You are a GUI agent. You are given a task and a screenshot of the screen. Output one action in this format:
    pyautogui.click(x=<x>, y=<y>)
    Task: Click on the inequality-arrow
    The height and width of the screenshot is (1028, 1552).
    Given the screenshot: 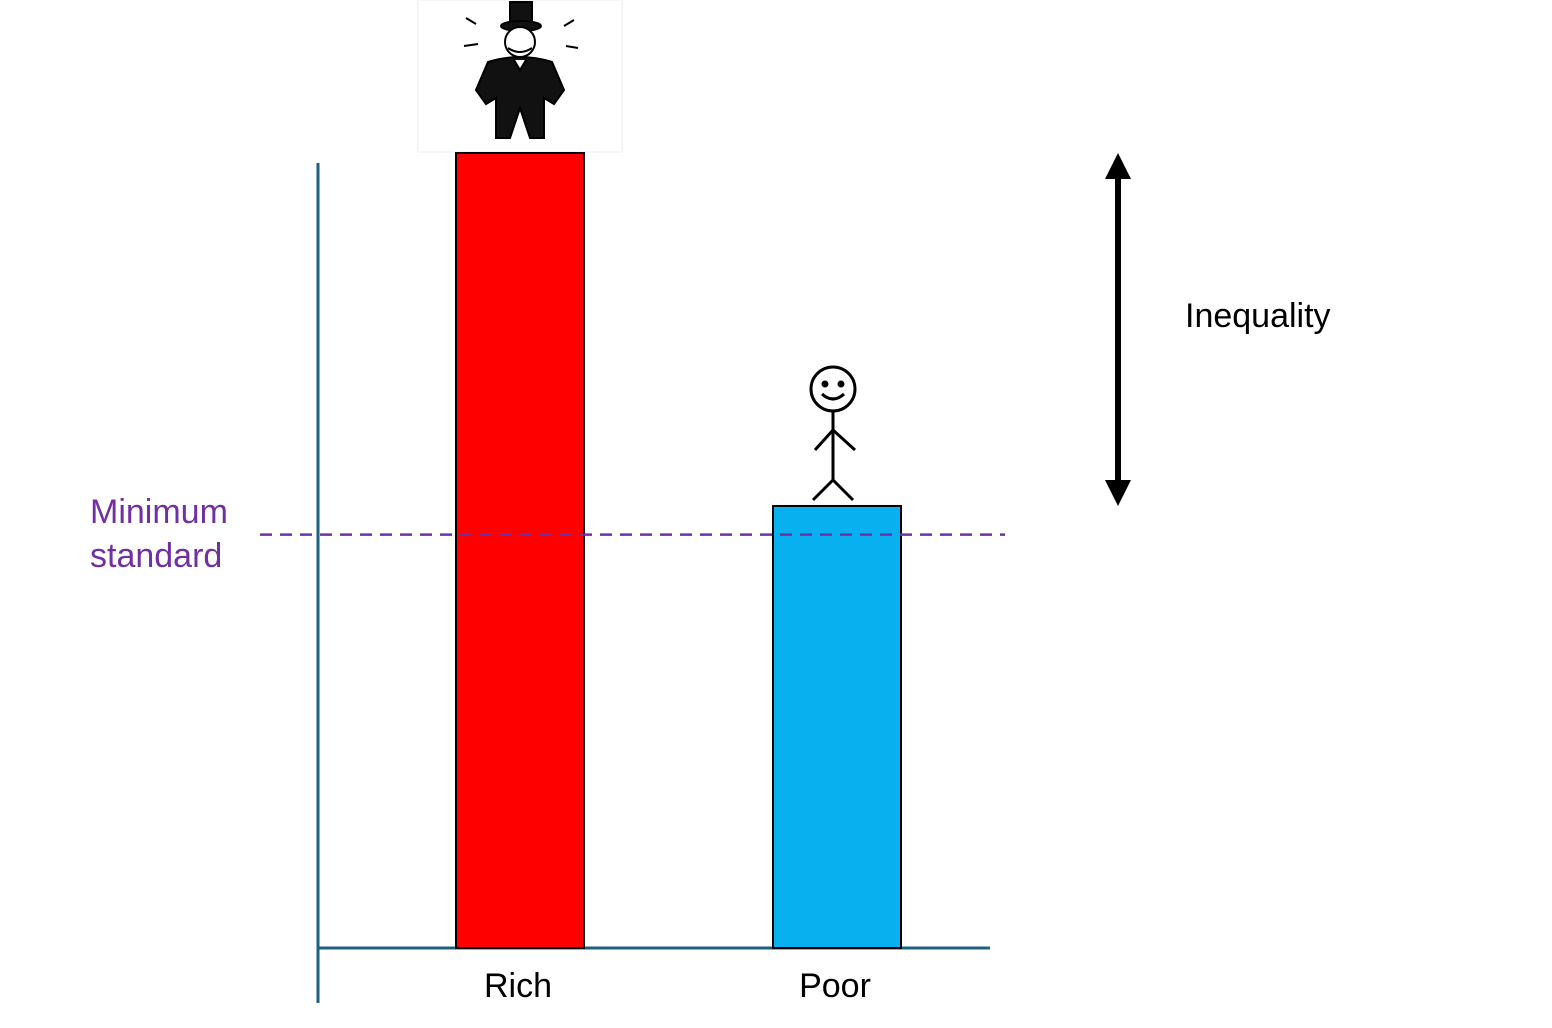 What is the action you would take?
    pyautogui.click(x=1118, y=329)
    